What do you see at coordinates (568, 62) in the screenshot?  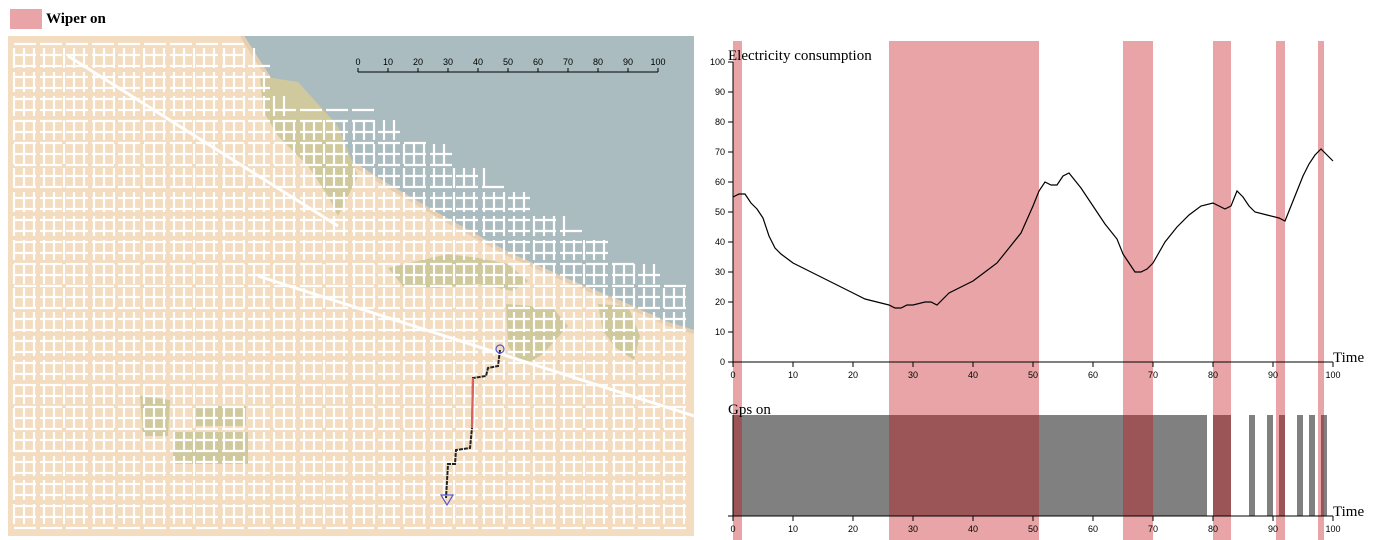 I see `scale-bar-tick-label: 70` at bounding box center [568, 62].